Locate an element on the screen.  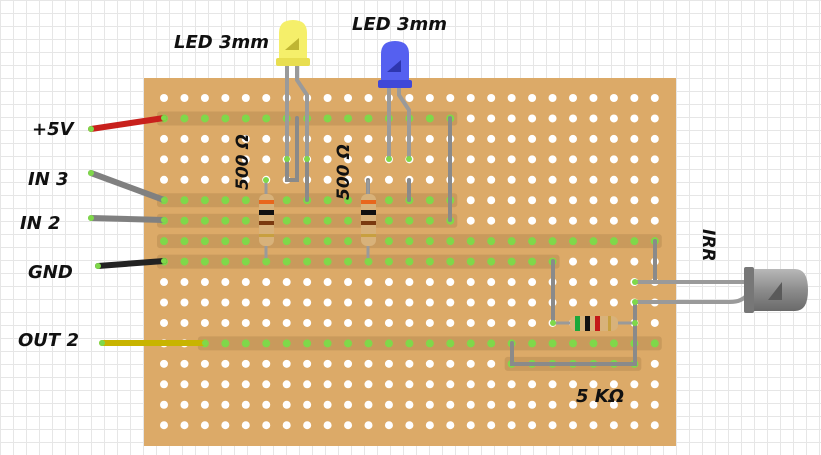
ir-receiver is located at coordinates (720, 290).